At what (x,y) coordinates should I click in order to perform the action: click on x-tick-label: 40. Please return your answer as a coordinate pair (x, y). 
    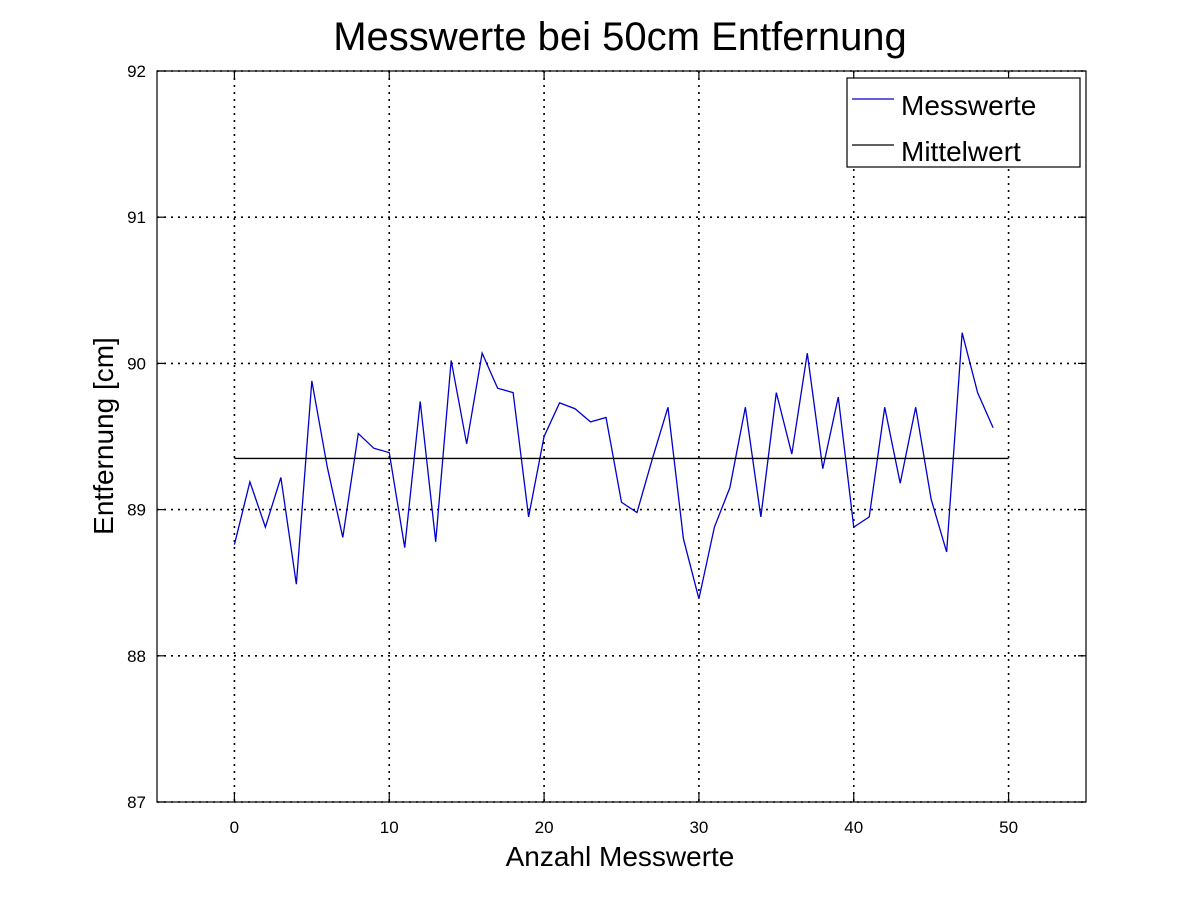
    Looking at the image, I should click on (853, 827).